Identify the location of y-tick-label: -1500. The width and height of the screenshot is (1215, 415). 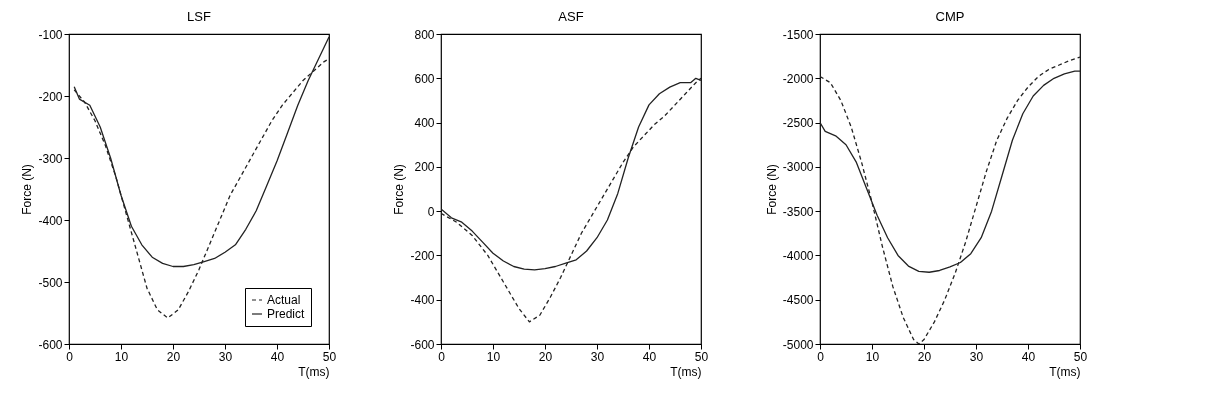
(798, 34).